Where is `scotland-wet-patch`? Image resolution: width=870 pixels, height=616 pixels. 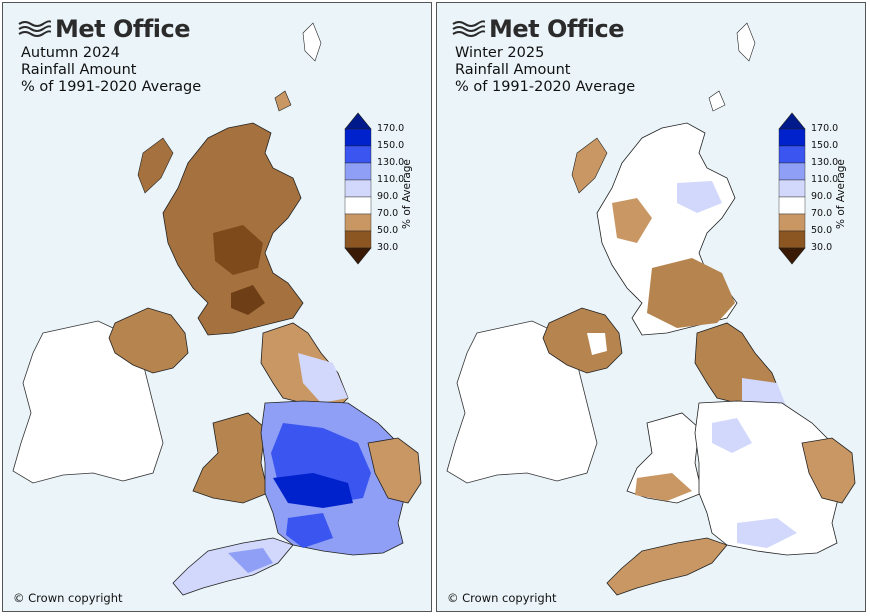 scotland-wet-patch is located at coordinates (699, 197).